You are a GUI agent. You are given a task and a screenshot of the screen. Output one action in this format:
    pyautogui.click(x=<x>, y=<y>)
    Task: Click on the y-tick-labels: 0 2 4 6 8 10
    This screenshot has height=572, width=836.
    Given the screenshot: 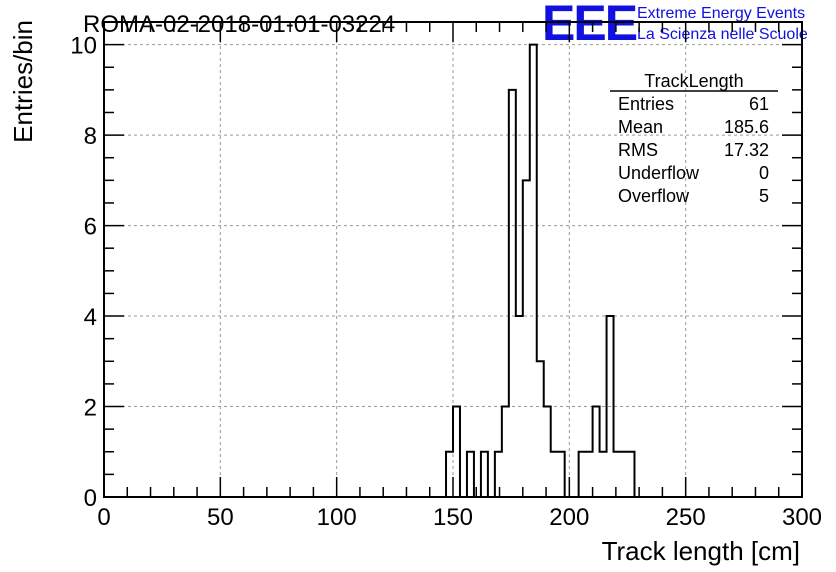 What is the action you would take?
    pyautogui.click(x=83, y=272)
    